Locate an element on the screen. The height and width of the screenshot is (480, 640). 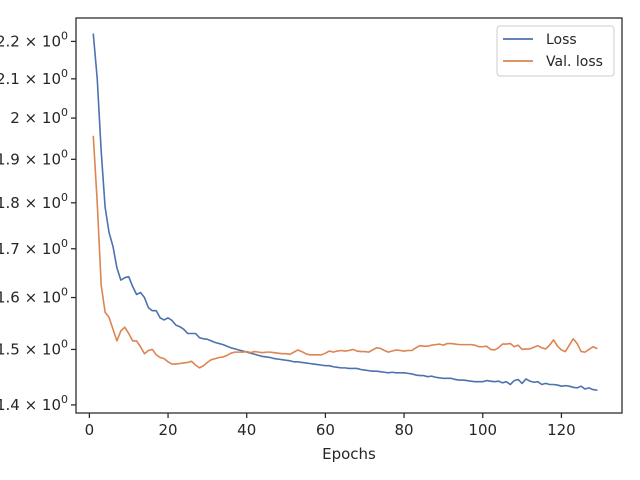
x-tick-label: 40 is located at coordinates (246, 430).